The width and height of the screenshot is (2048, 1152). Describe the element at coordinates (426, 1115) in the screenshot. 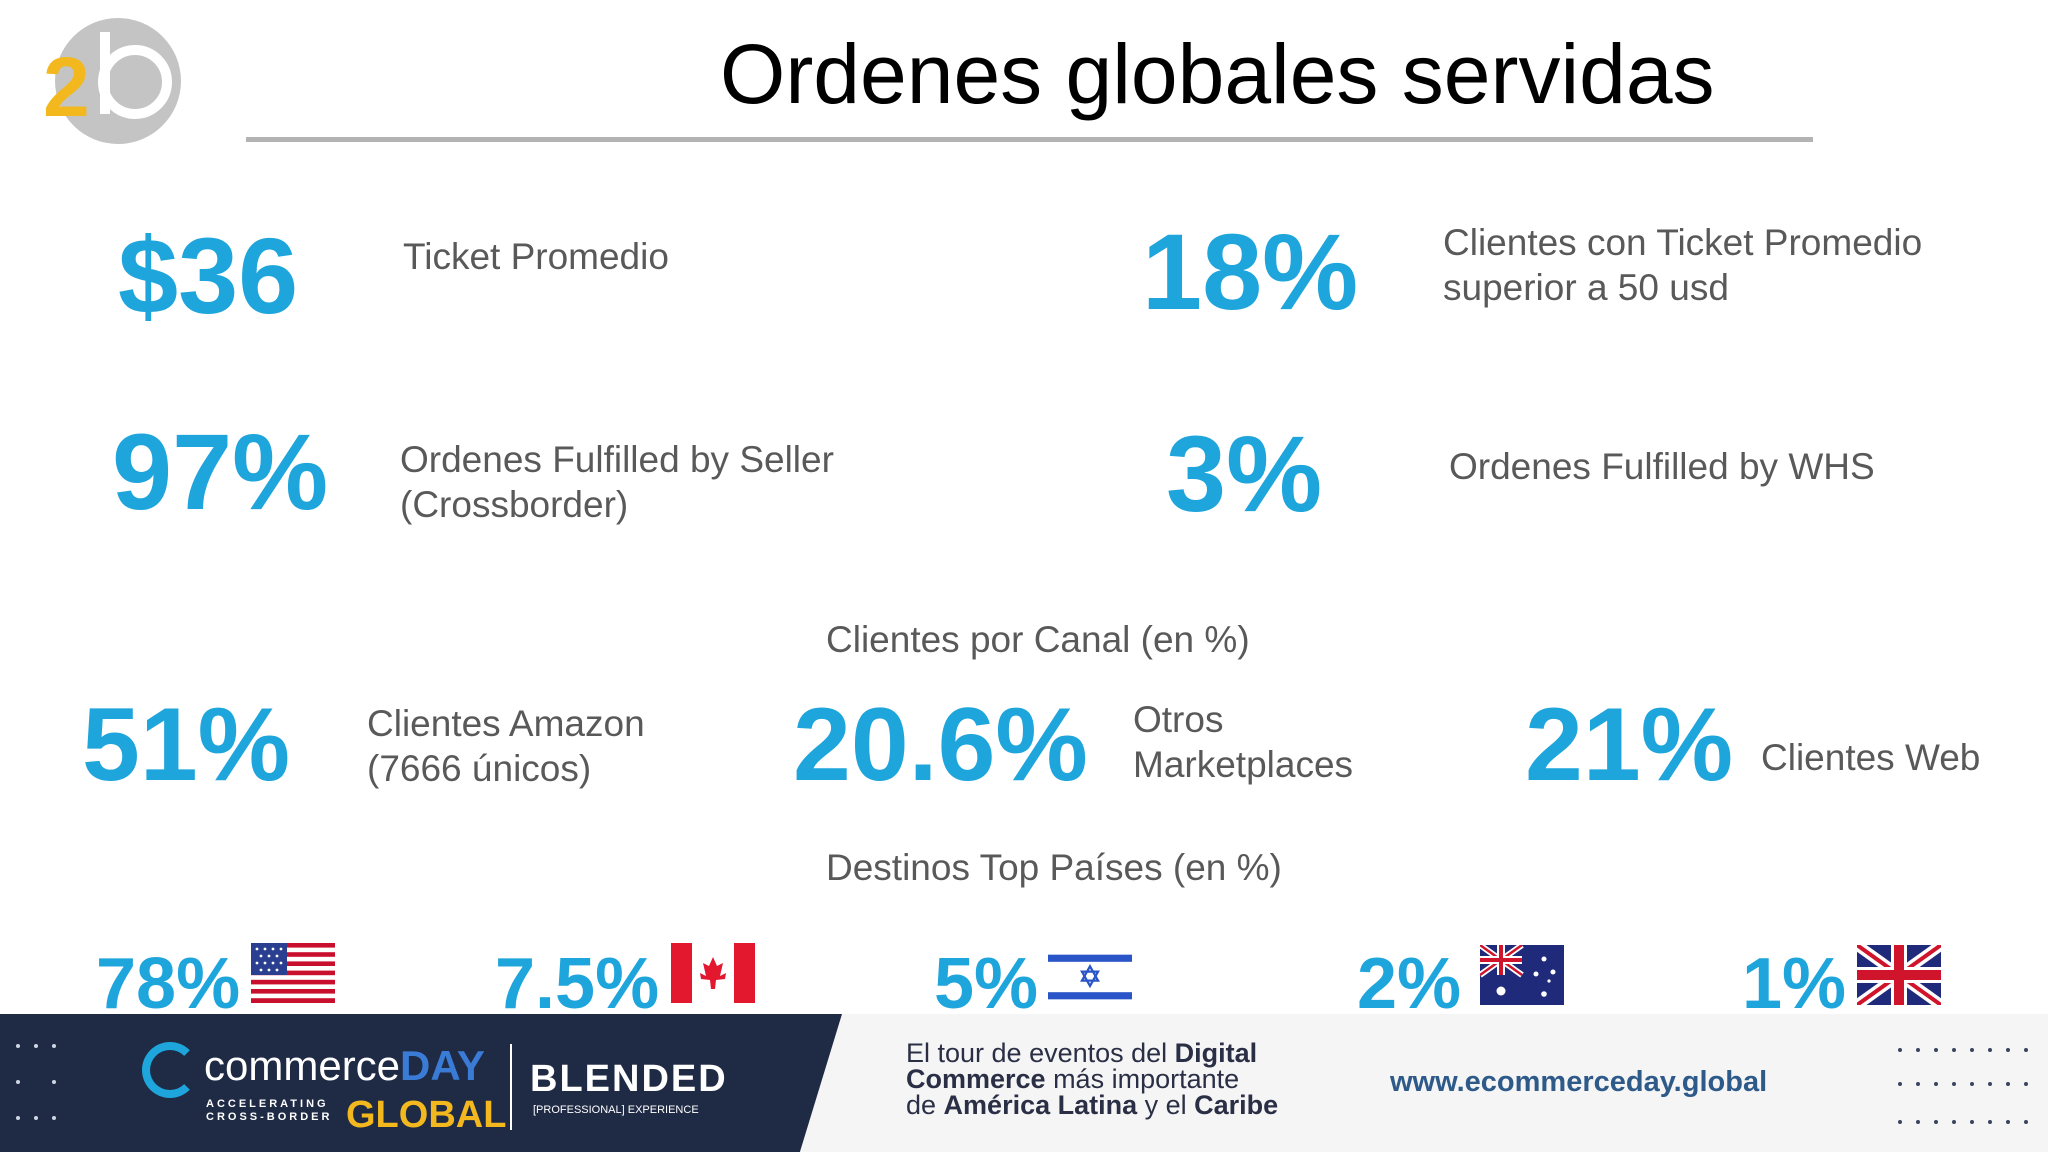

I see `brand-global: GLOBAL` at that location.